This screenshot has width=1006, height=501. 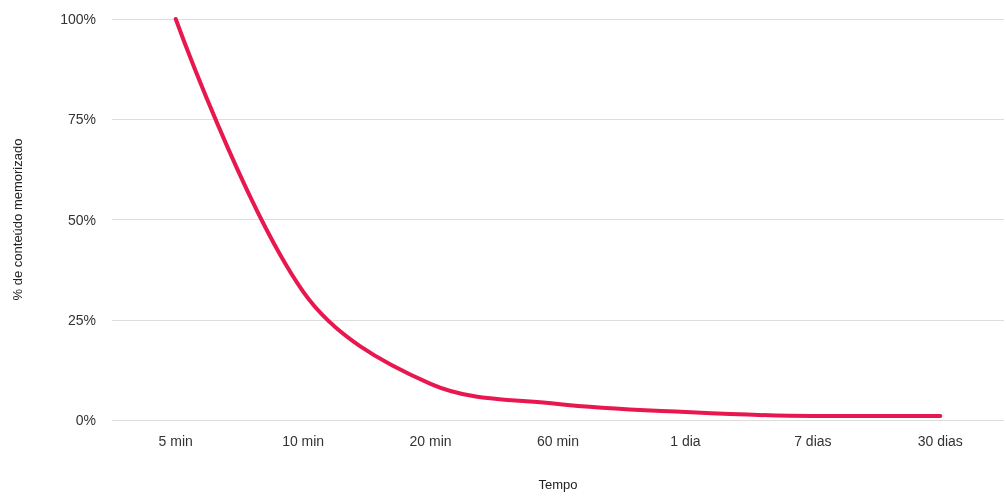 I want to click on y-tick-label: 75%, so click(x=81, y=119).